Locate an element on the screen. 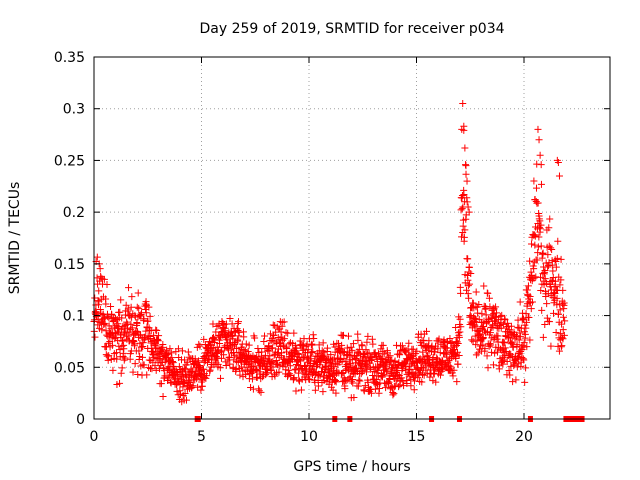 The width and height of the screenshot is (640, 480). x-tick-label: 15 is located at coordinates (417, 437).